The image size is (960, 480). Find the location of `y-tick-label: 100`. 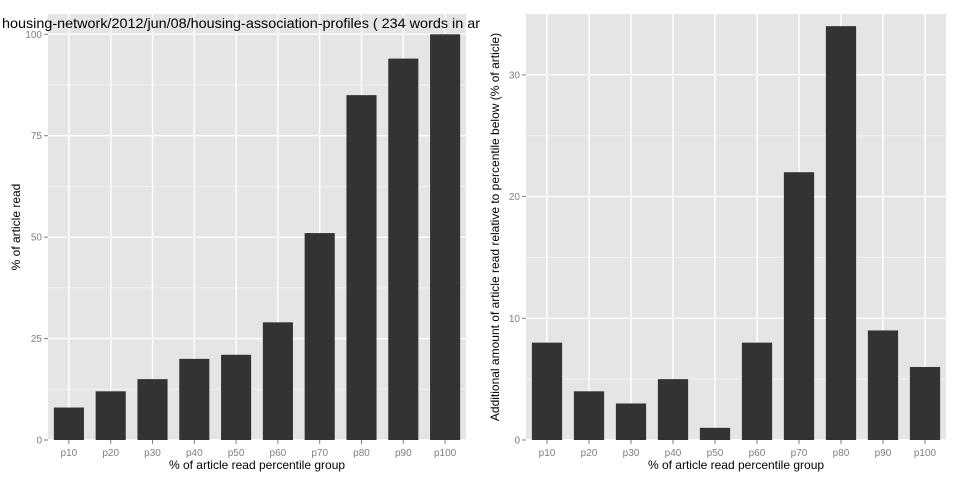

y-tick-label: 100 is located at coordinates (33, 35).